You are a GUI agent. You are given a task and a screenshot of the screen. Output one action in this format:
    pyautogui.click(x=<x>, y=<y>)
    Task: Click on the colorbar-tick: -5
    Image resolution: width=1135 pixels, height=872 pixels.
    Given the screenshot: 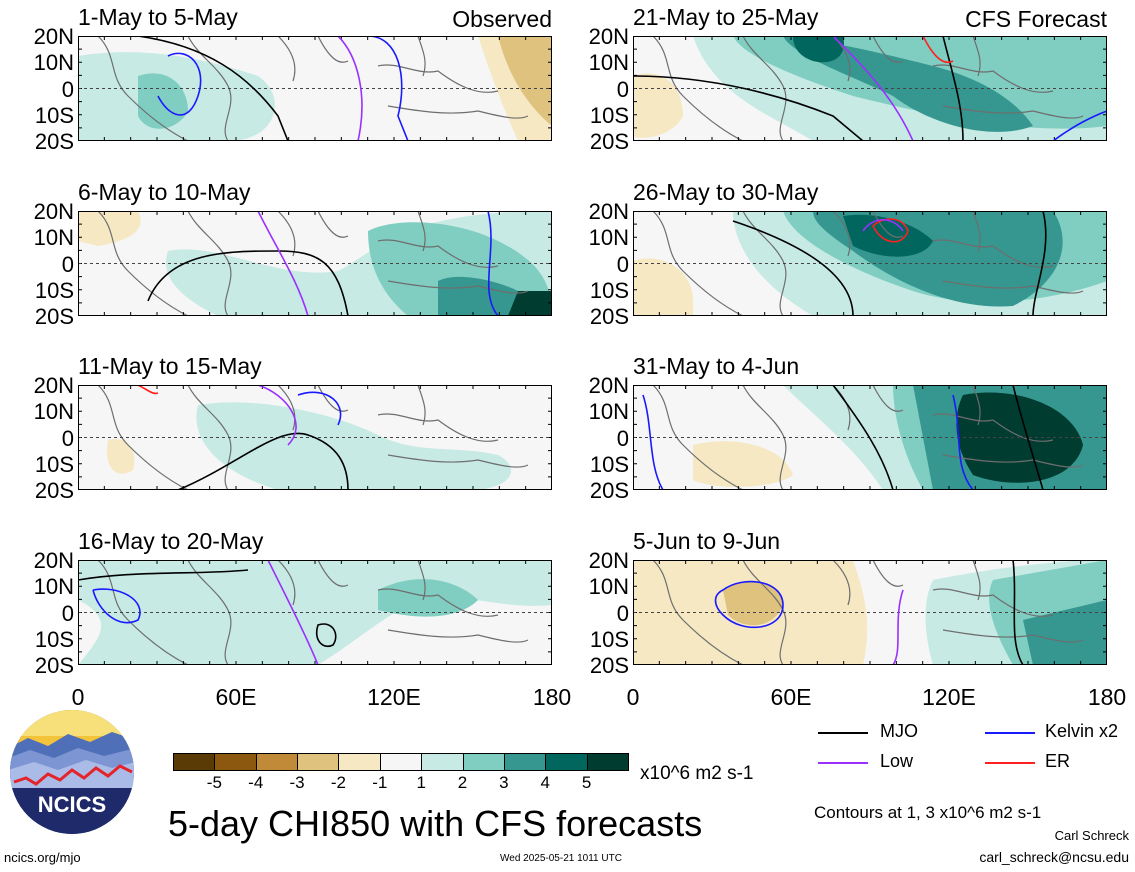 What is the action you would take?
    pyautogui.click(x=214, y=782)
    